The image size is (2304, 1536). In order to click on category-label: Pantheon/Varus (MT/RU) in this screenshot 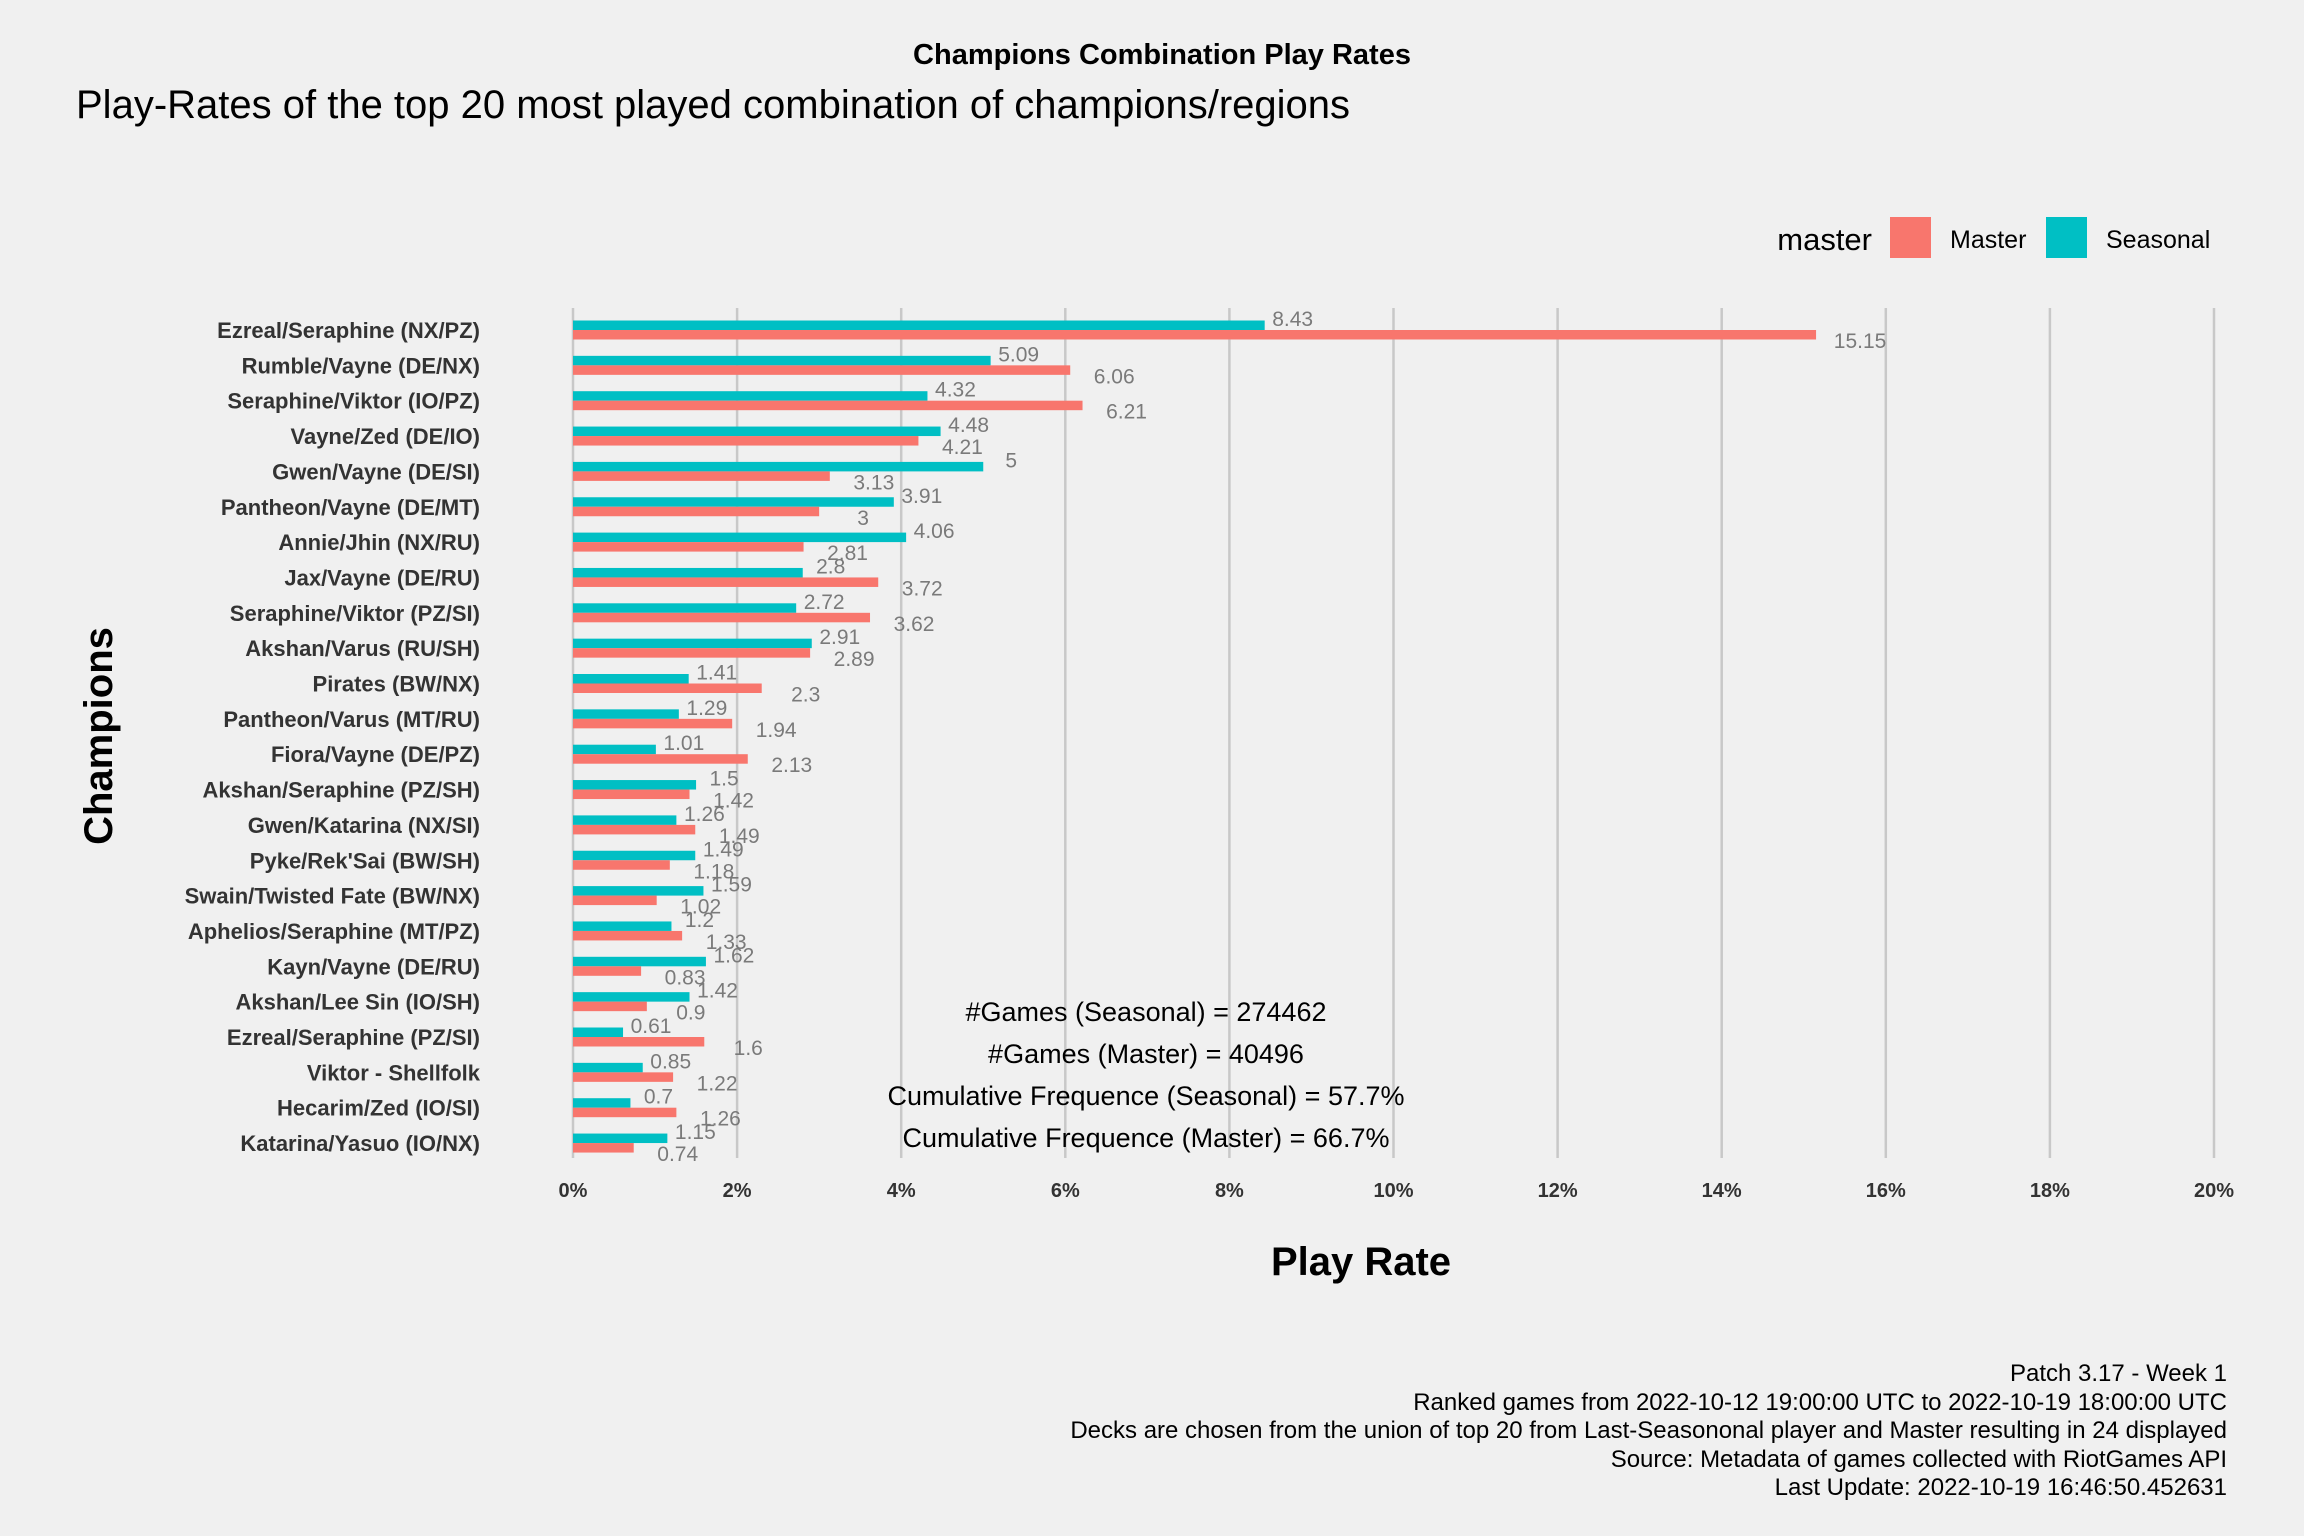, I will do `click(351, 719)`.